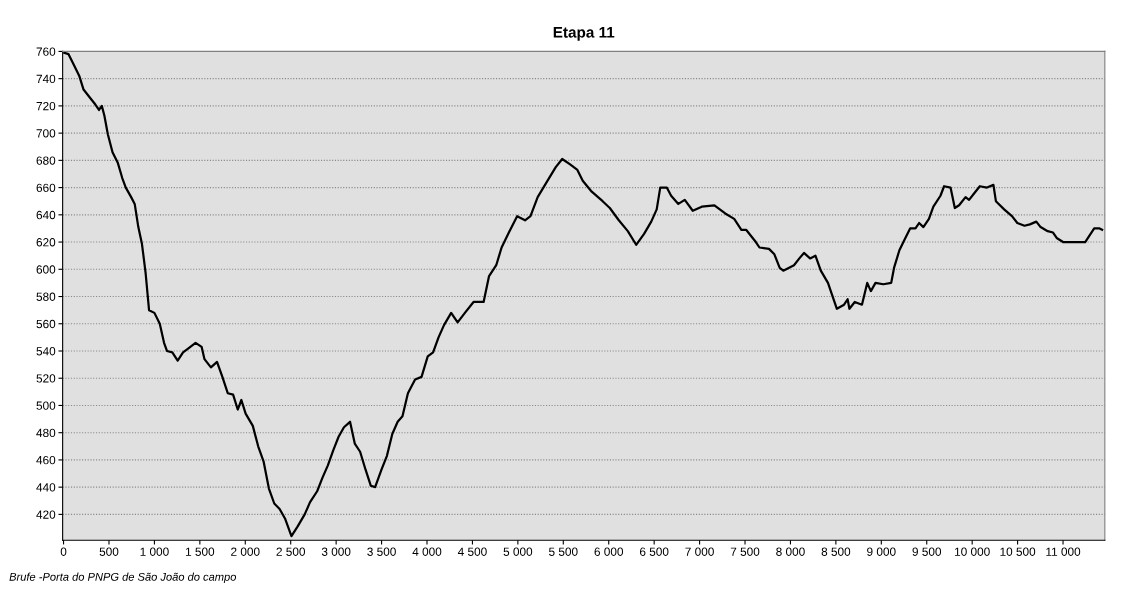  What do you see at coordinates (699, 551) in the screenshot?
I see `x-tick-label: 7 000` at bounding box center [699, 551].